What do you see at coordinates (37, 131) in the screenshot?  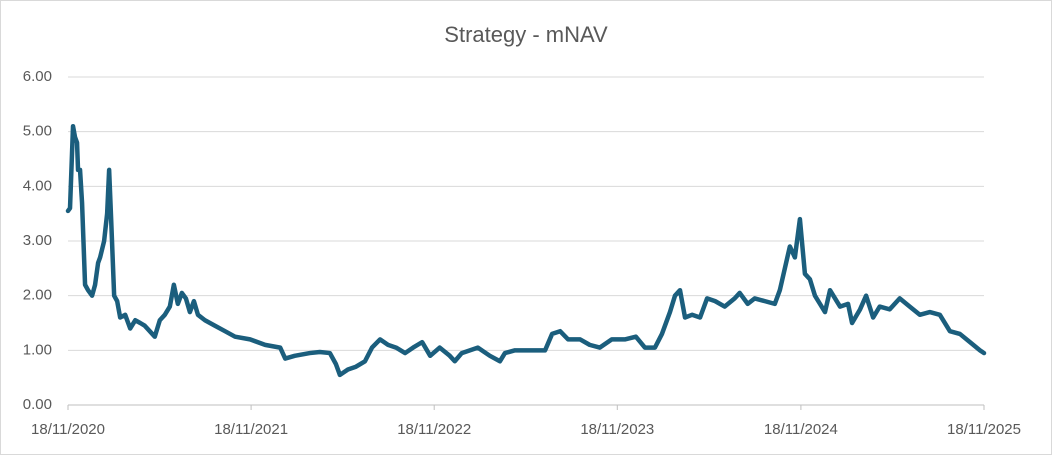 I see `y-tick-label: 5.00` at bounding box center [37, 131].